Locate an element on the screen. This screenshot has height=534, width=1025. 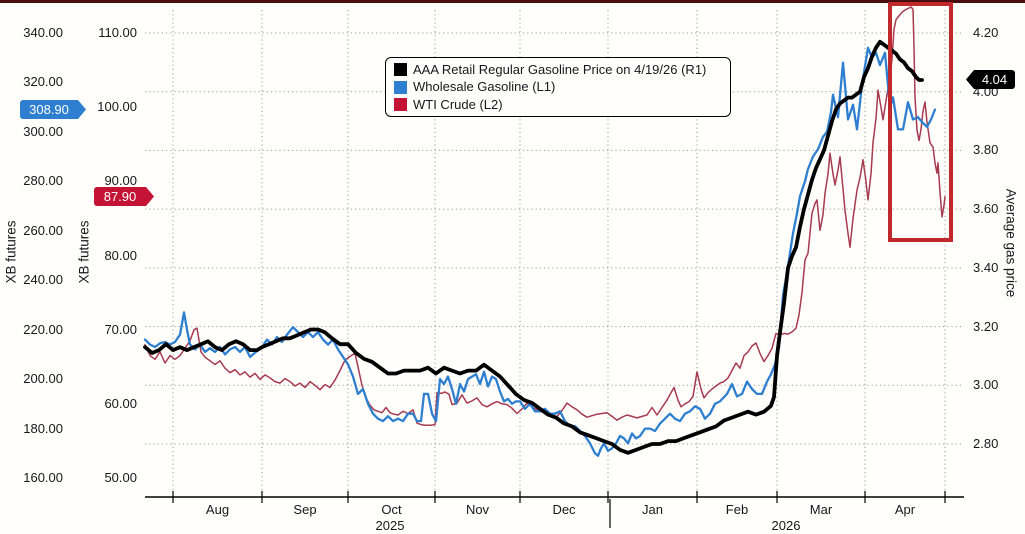
wholesale-series-swatch-icon is located at coordinates (400, 87).